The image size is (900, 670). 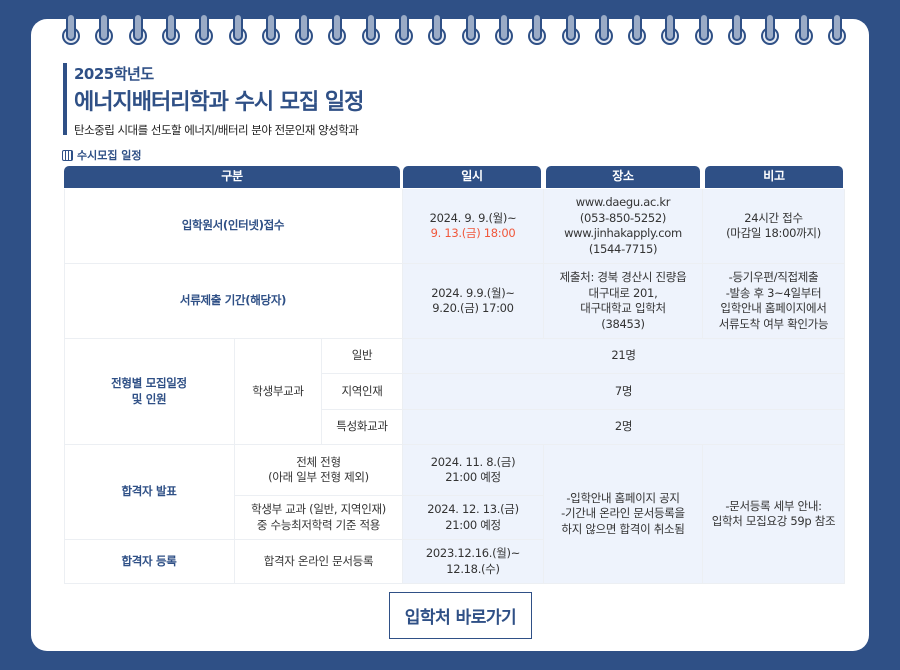 I want to click on date-start: 2024. 9. 9.(월)~, so click(x=473, y=217).